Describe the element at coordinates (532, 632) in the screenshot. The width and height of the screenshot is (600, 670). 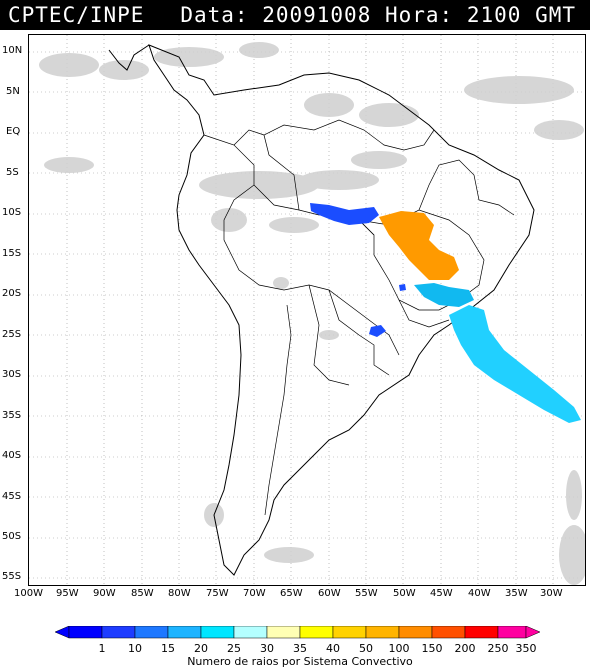
I see `legend-right-arrow` at that location.